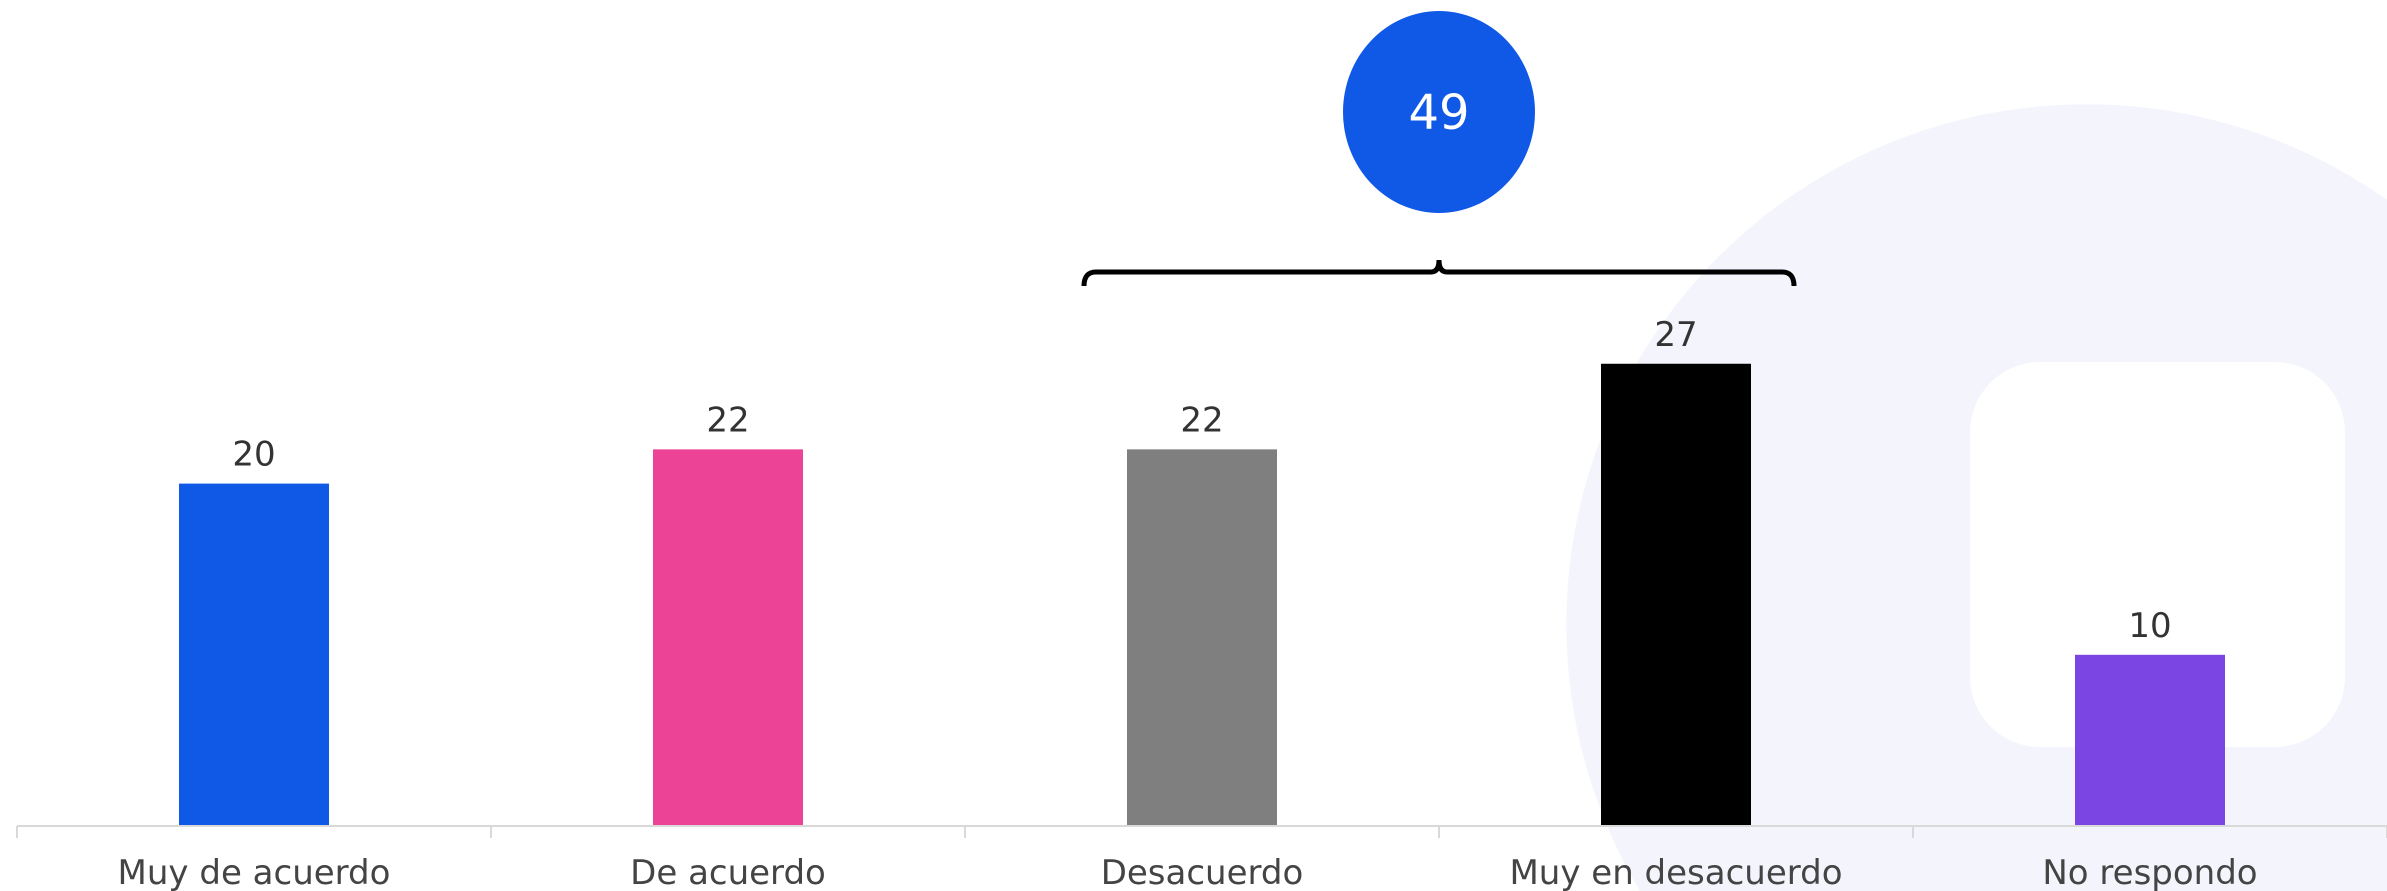  I want to click on sum-annotation: 49, so click(1439, 149).